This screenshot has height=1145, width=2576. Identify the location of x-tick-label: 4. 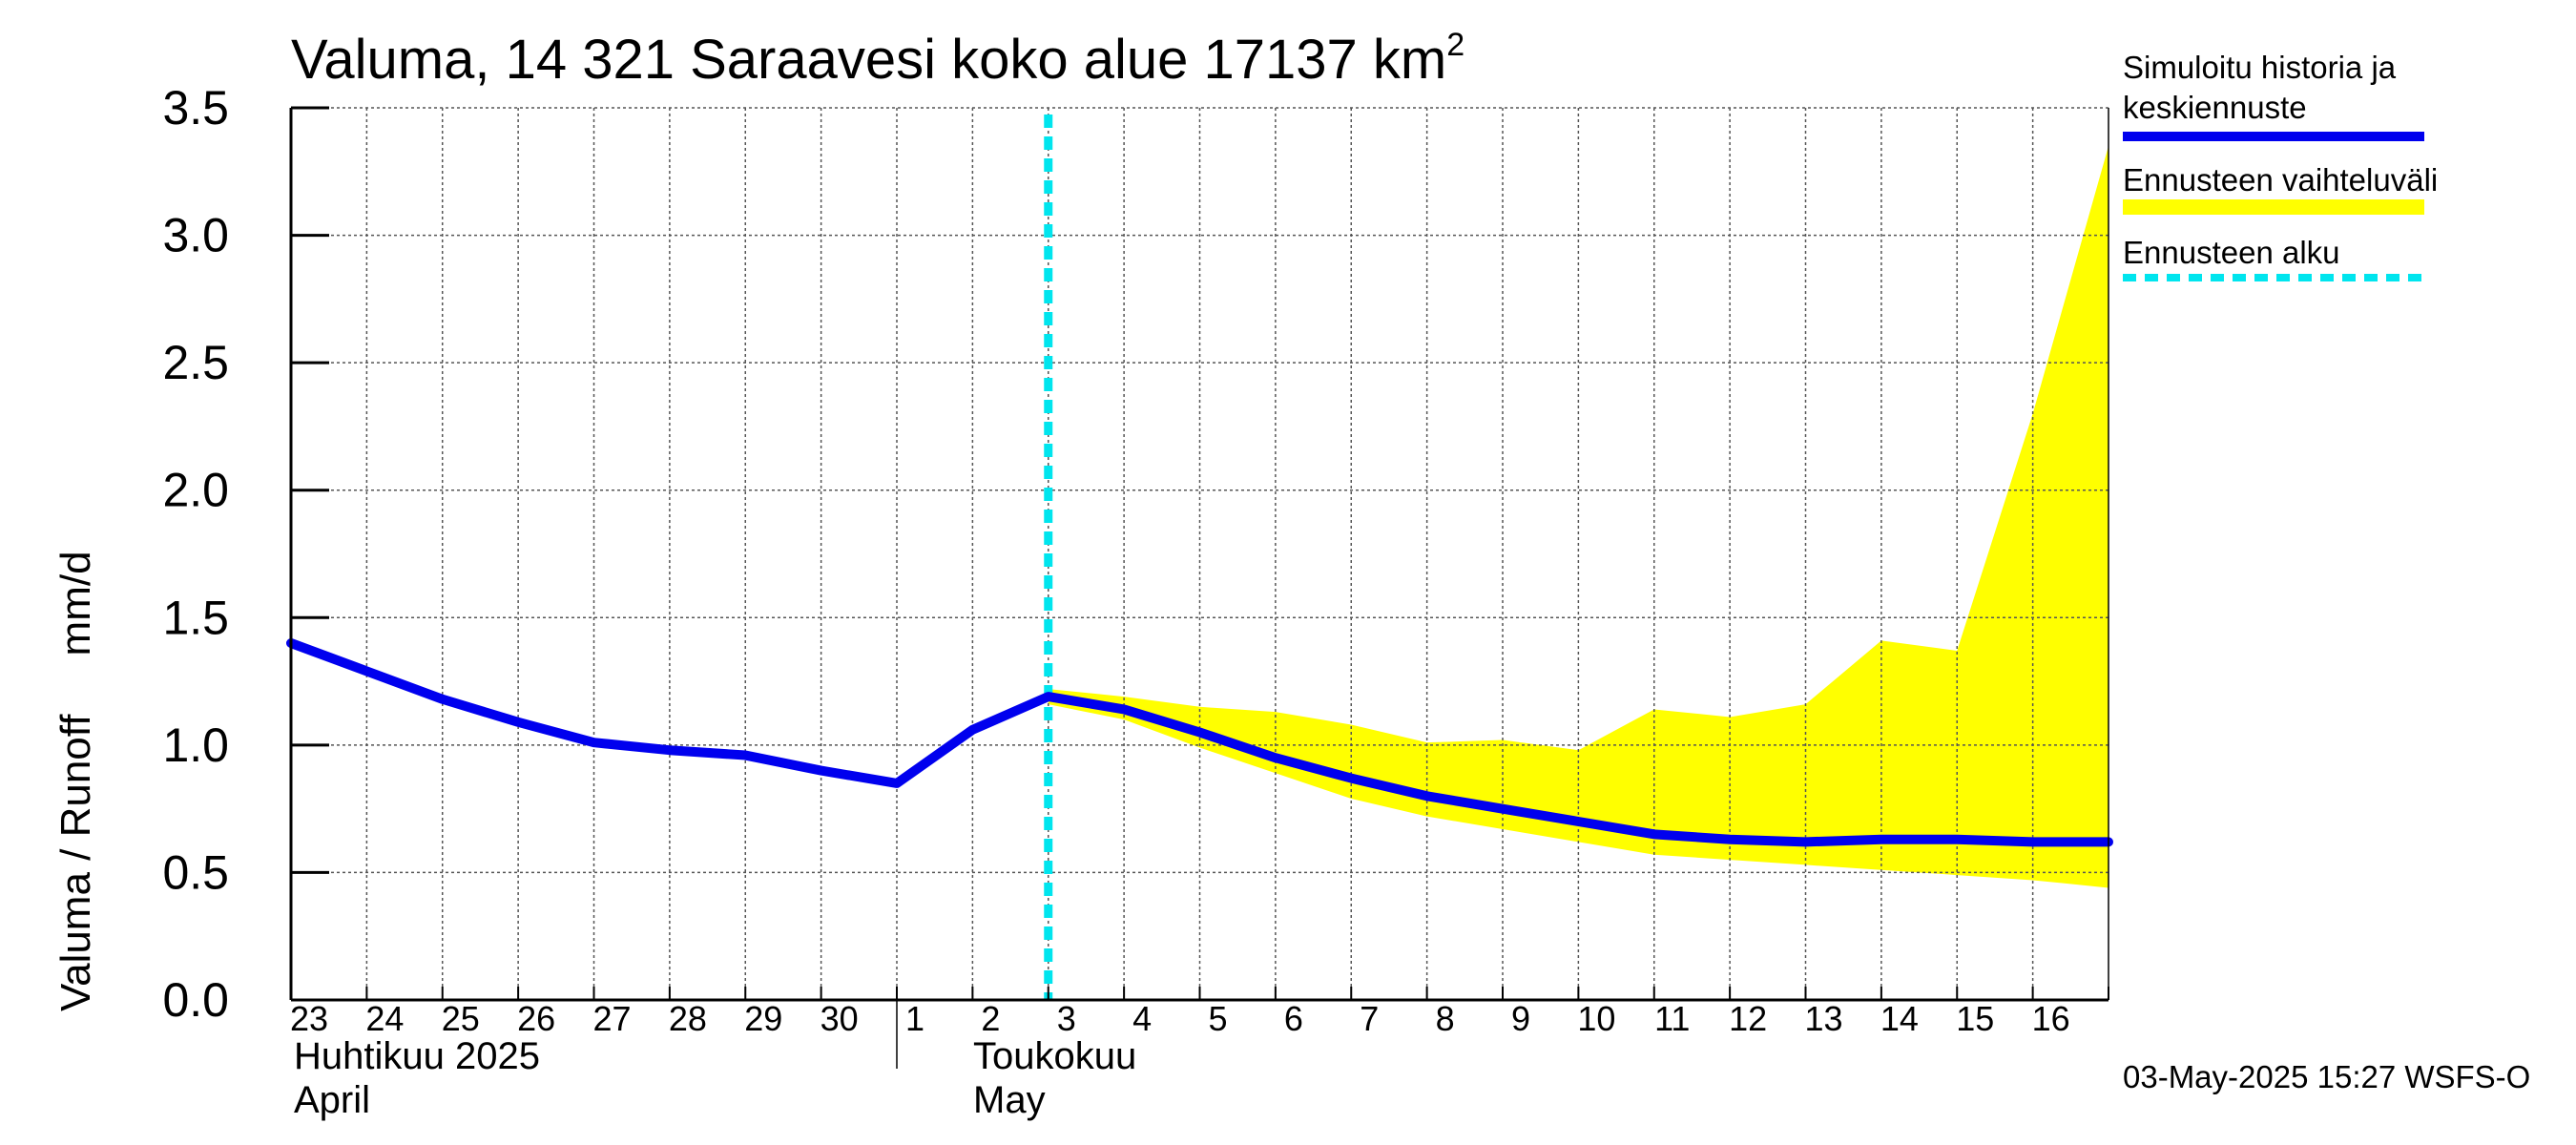
(1142, 1018).